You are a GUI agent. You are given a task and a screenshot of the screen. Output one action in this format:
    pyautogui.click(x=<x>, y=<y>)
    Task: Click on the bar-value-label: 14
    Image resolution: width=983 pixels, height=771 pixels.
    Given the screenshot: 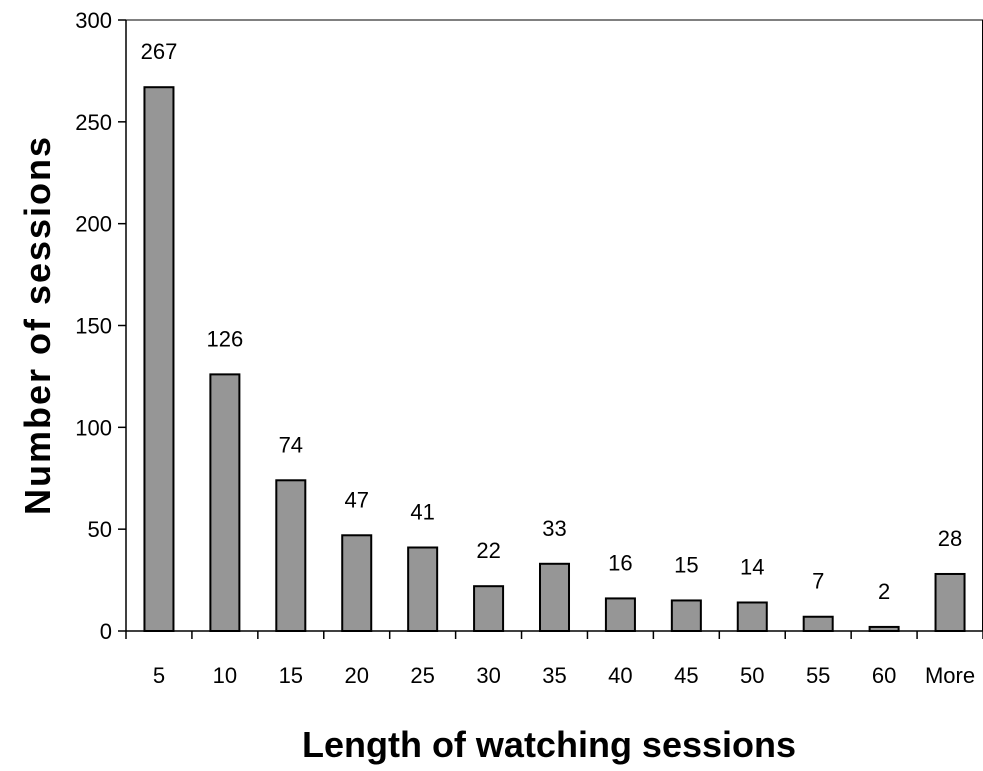 What is the action you would take?
    pyautogui.click(x=752, y=566)
    